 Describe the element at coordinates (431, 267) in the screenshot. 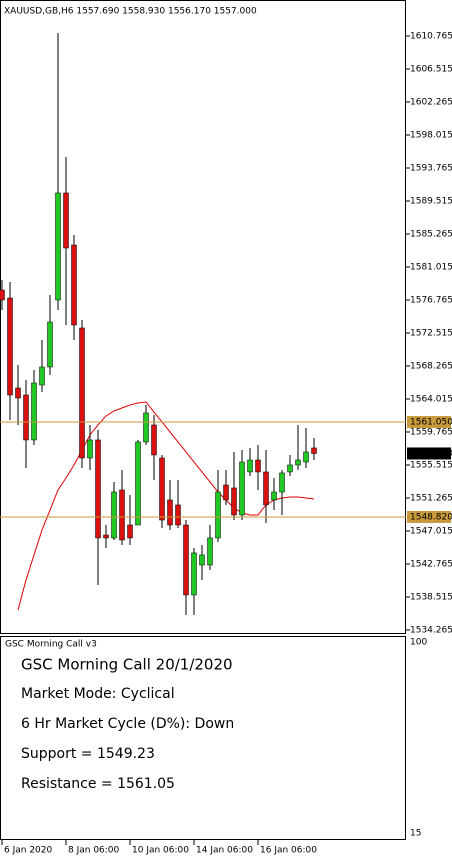

I see `y-tick-label: 1581.015` at that location.